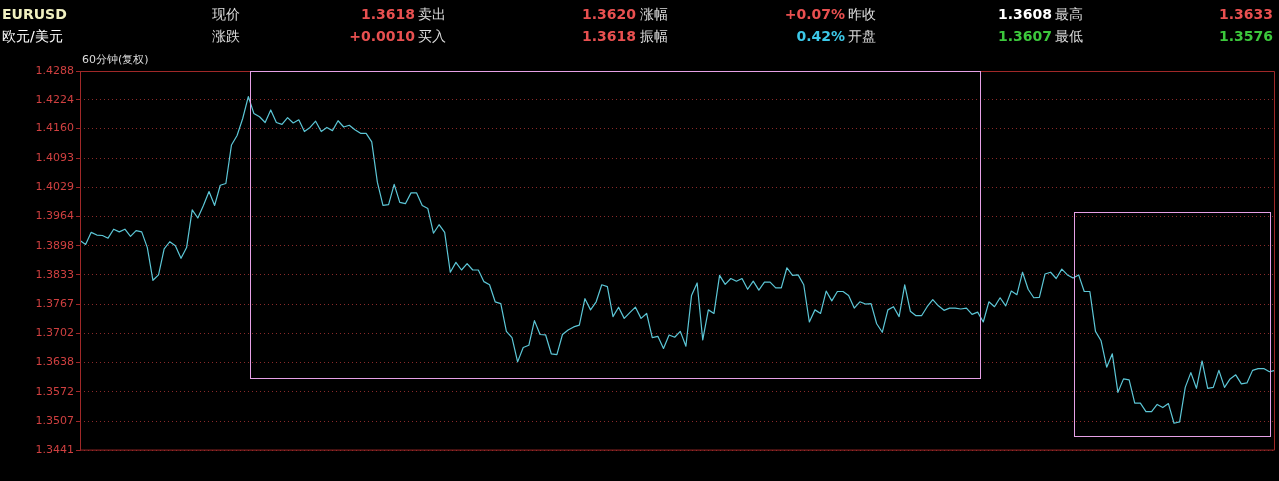 The width and height of the screenshot is (1279, 481). What do you see at coordinates (1024, 14) in the screenshot?
I see `text: 1.3608` at bounding box center [1024, 14].